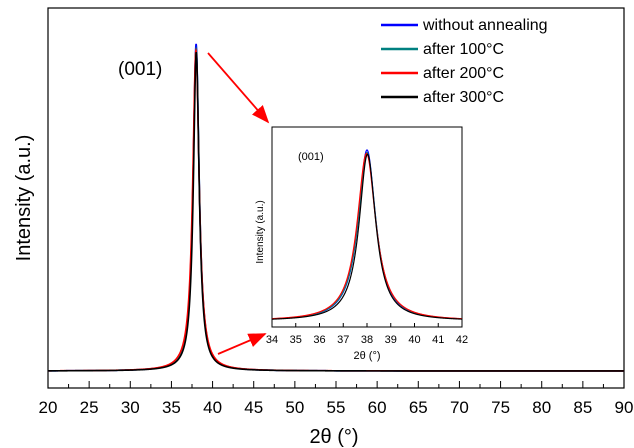 The height and width of the screenshot is (448, 634). I want to click on main-peak-annotation: (001), so click(140, 69).